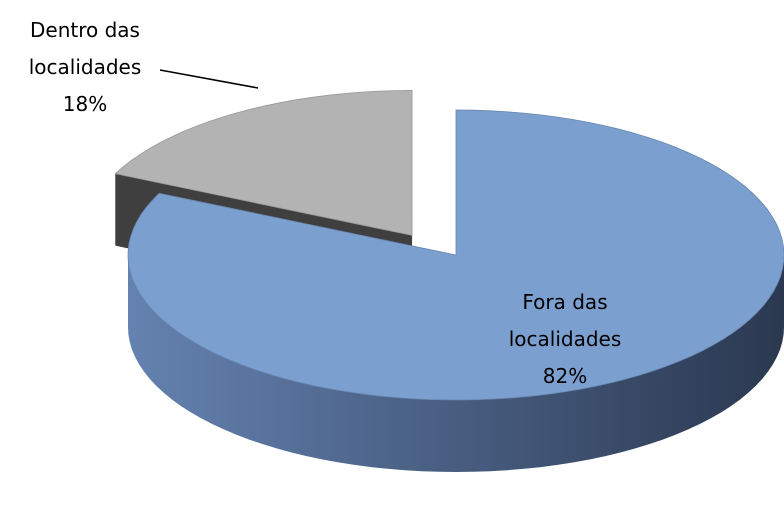 This screenshot has height=511, width=784. What do you see at coordinates (565, 376) in the screenshot?
I see `value-label: 82%` at bounding box center [565, 376].